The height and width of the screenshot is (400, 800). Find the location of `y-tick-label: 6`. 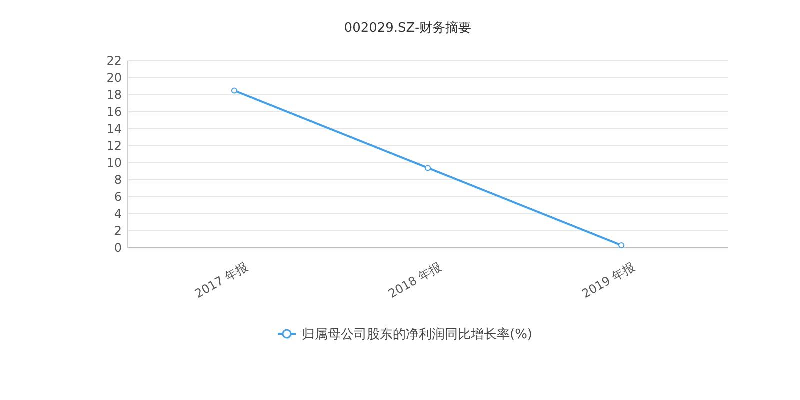

y-tick-label: 6 is located at coordinates (118, 197).